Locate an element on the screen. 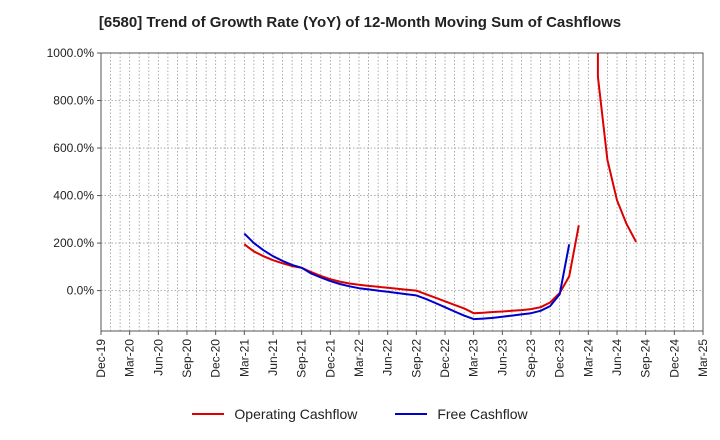 The height and width of the screenshot is (440, 720). y-tick-label: 1000.0% is located at coordinates (71, 53).